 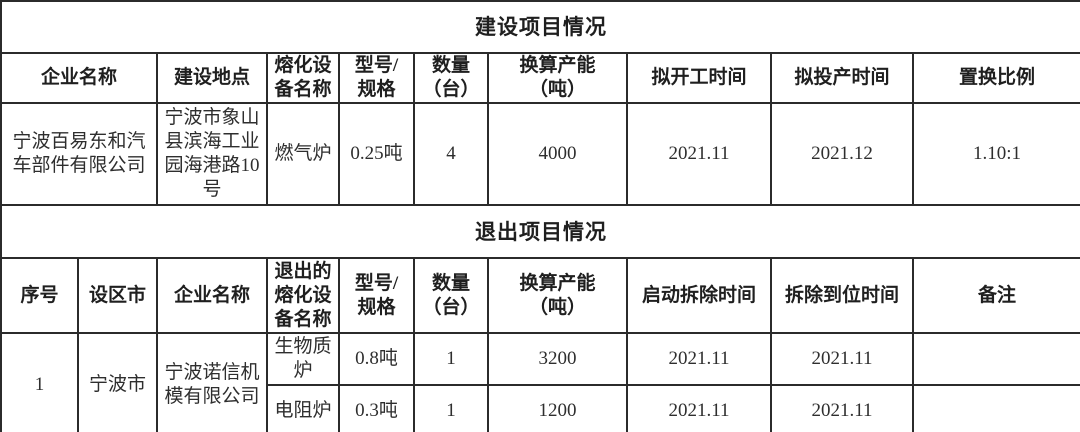 I want to click on s2-cell-city: 宁波市, so click(x=117, y=382).